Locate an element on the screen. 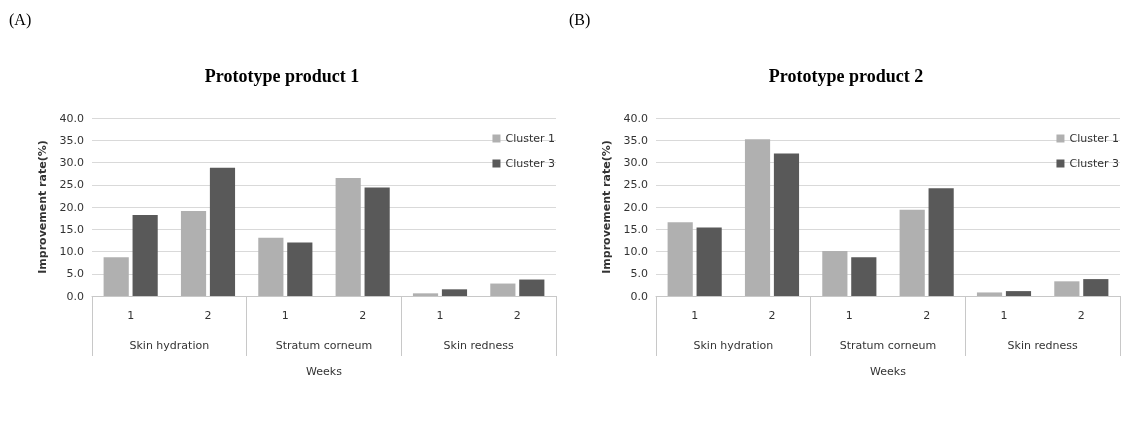 This screenshot has width=1128, height=438. chart-title: Prototype product 2 is located at coordinates (846, 76).